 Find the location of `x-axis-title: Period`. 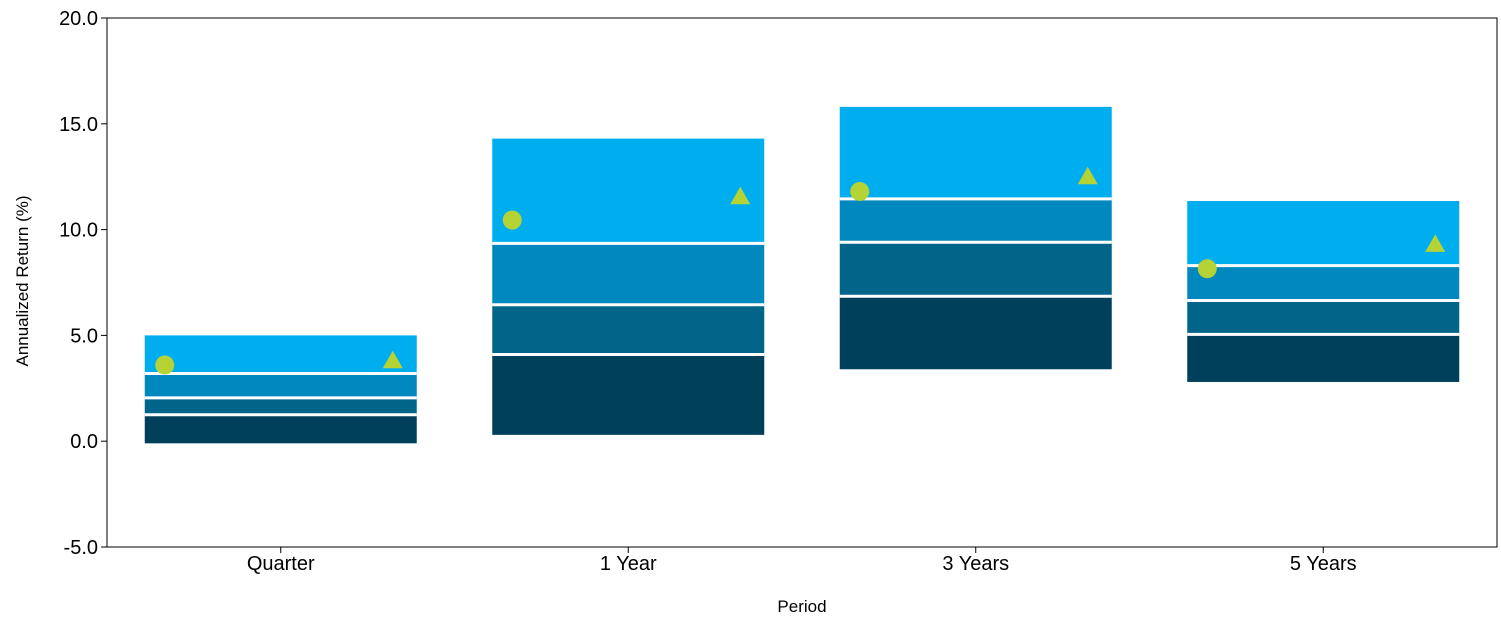

x-axis-title: Period is located at coordinates (801, 606).